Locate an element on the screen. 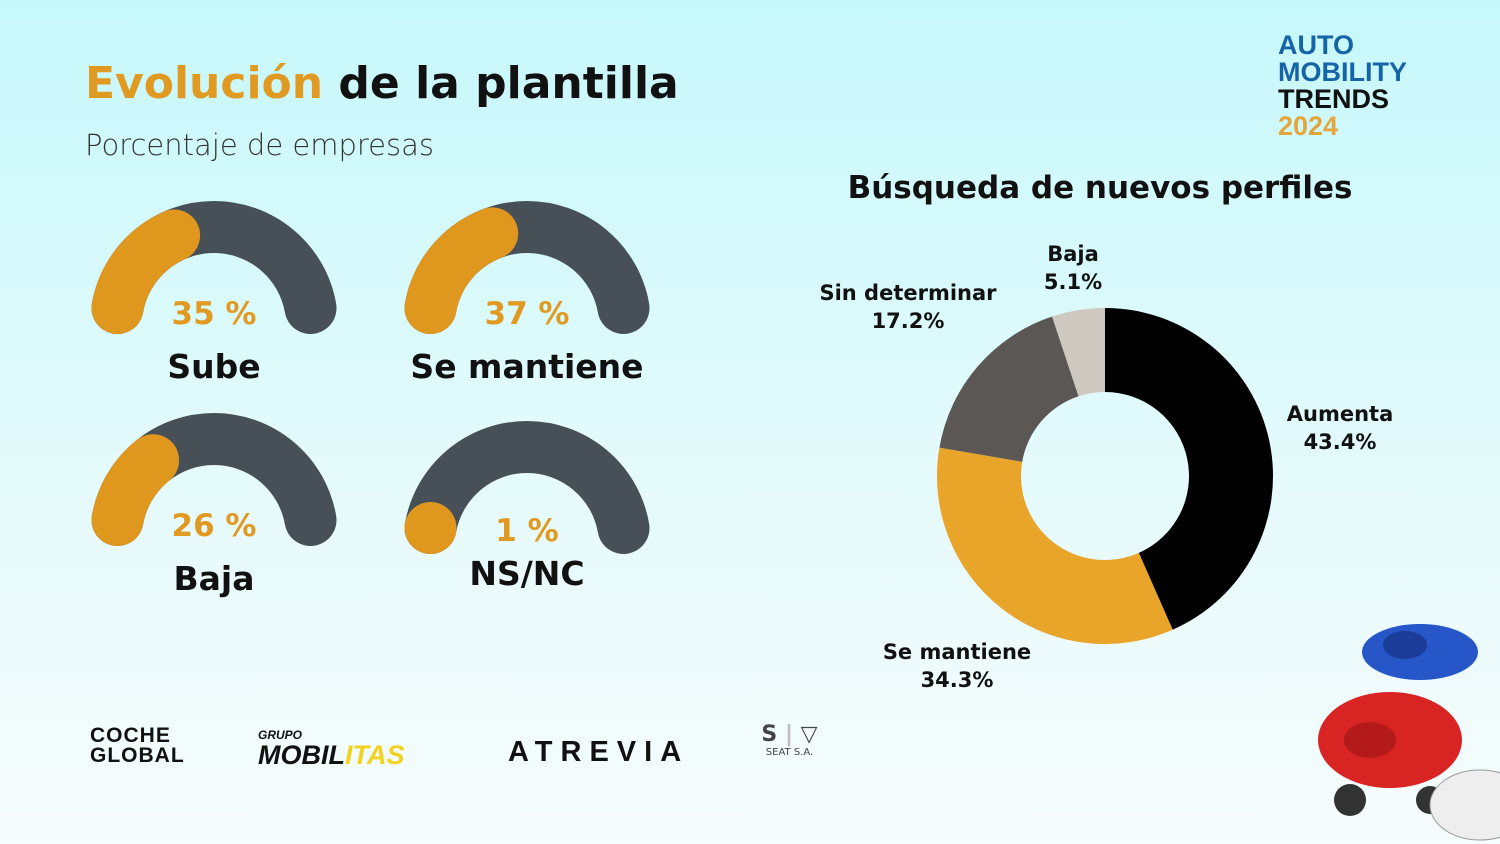 This screenshot has width=1500, height=844. logo-text: SEAT S.A. is located at coordinates (789, 752).